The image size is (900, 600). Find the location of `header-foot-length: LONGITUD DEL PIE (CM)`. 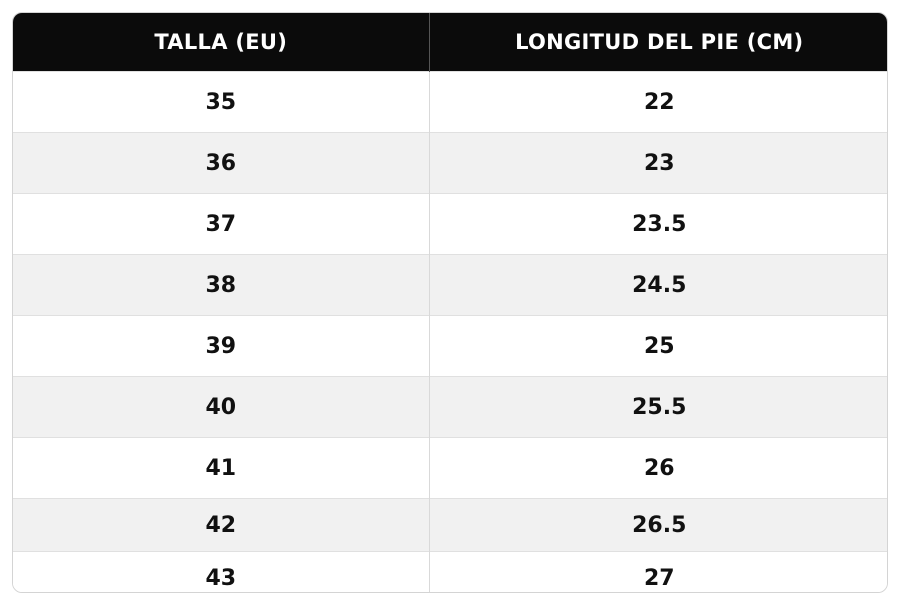

header-foot-length: LONGITUD DEL PIE (CM) is located at coordinates (658, 42).